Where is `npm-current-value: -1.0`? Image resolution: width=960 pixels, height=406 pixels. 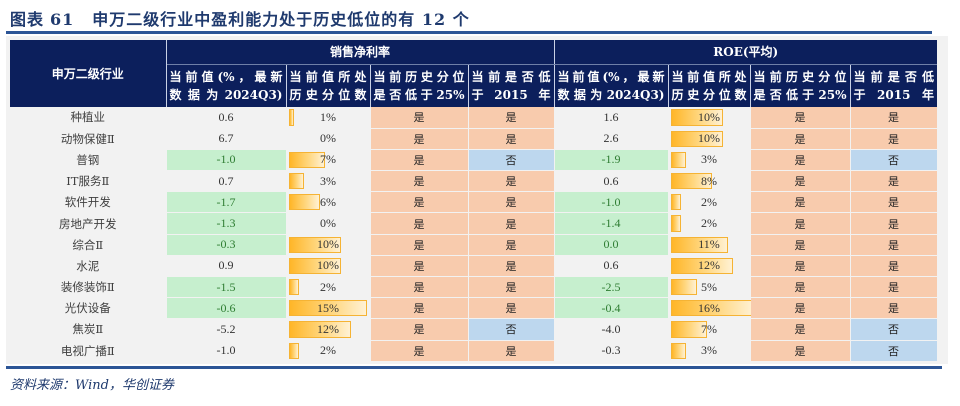 npm-current-value: -1.0 is located at coordinates (226, 160).